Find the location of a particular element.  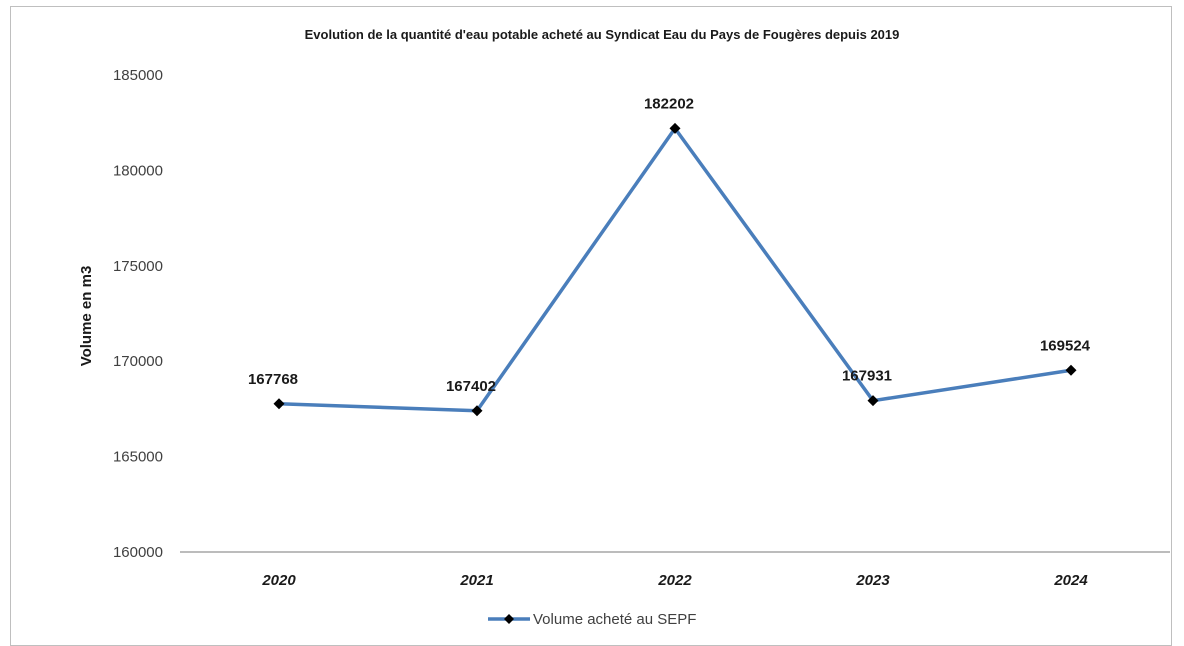

x-tick-label: 2022 is located at coordinates (674, 580).